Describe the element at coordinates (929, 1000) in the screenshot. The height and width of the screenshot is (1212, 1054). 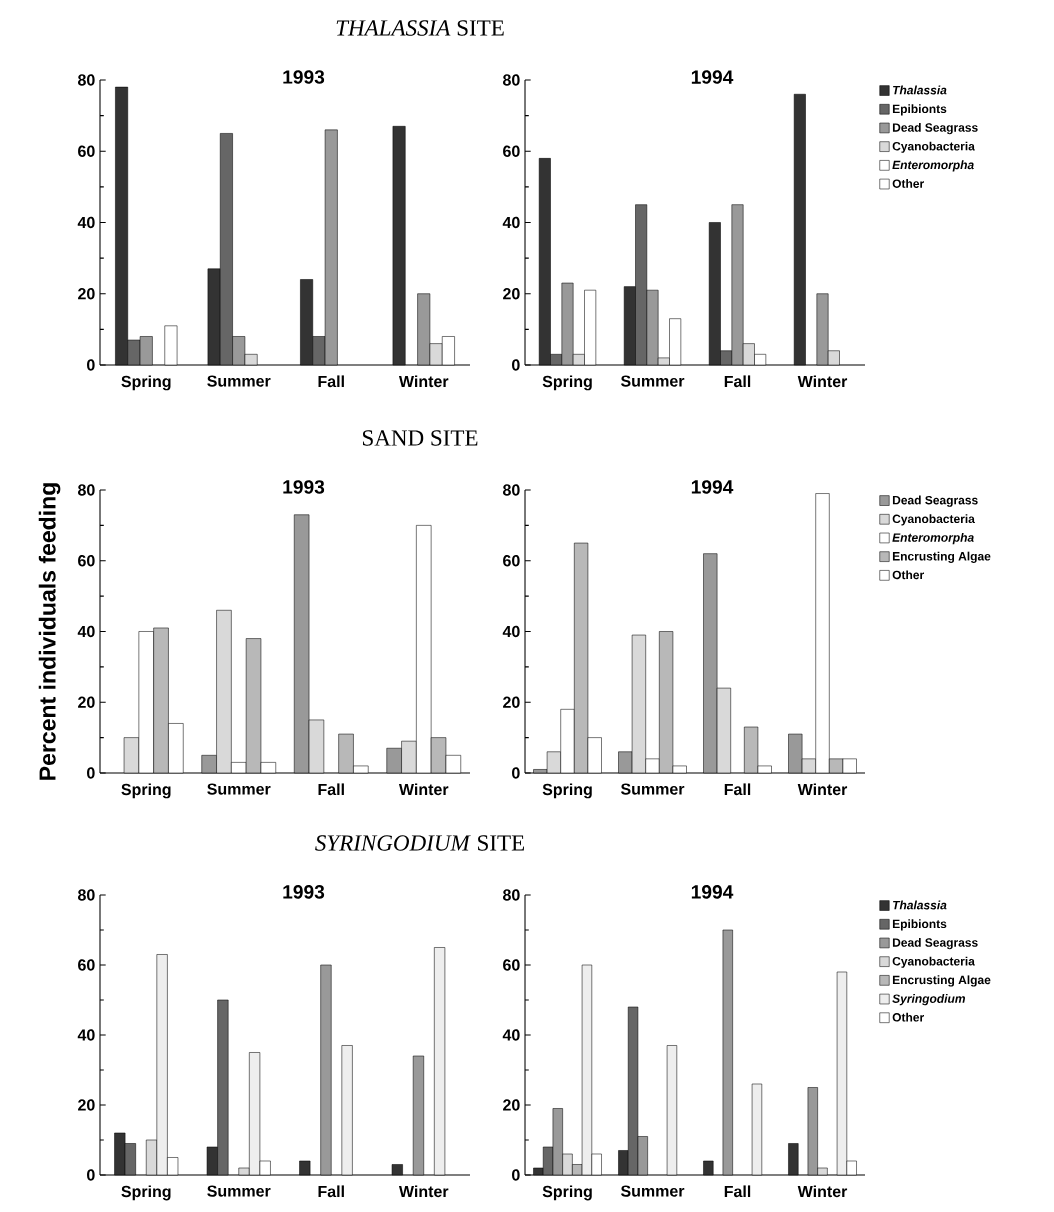
I see `legend-label: Syringodium` at that location.